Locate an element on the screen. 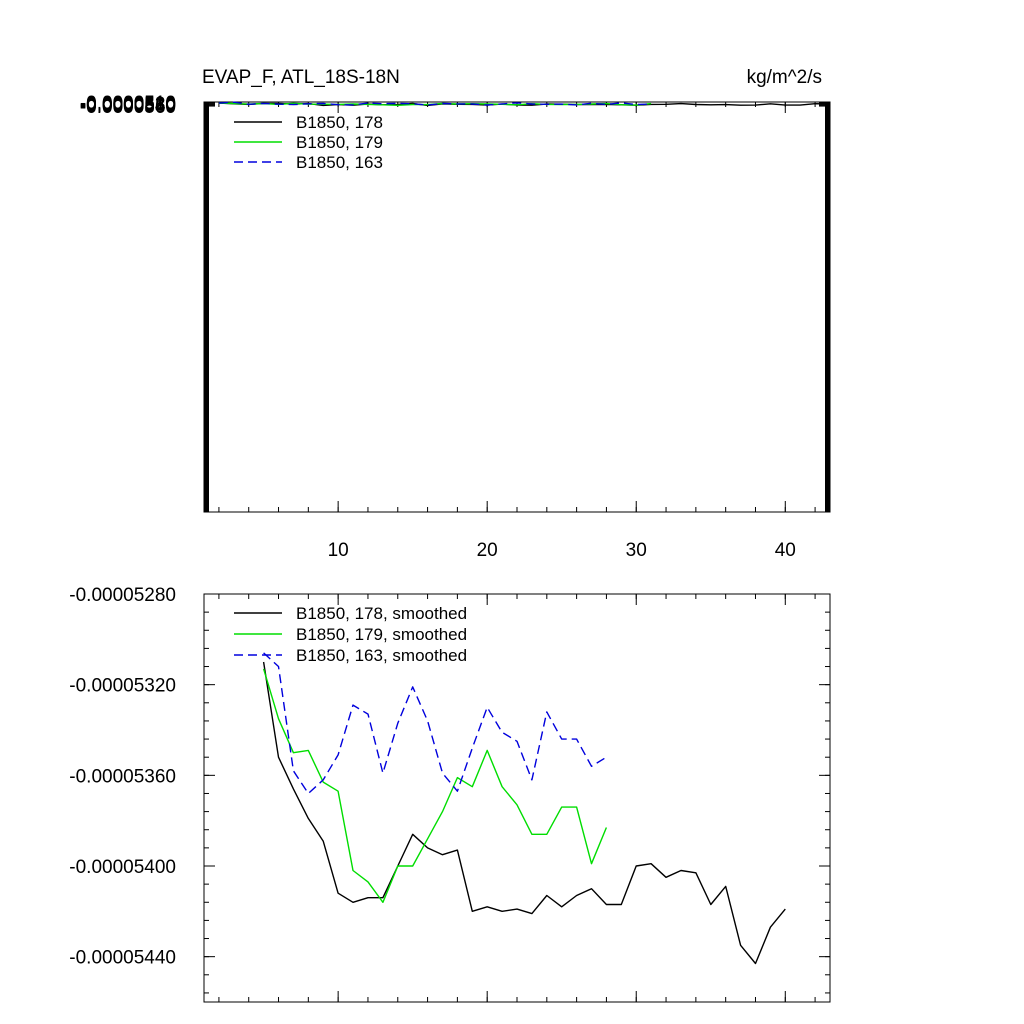  chart-units: kg/m^2/s is located at coordinates (784, 77).